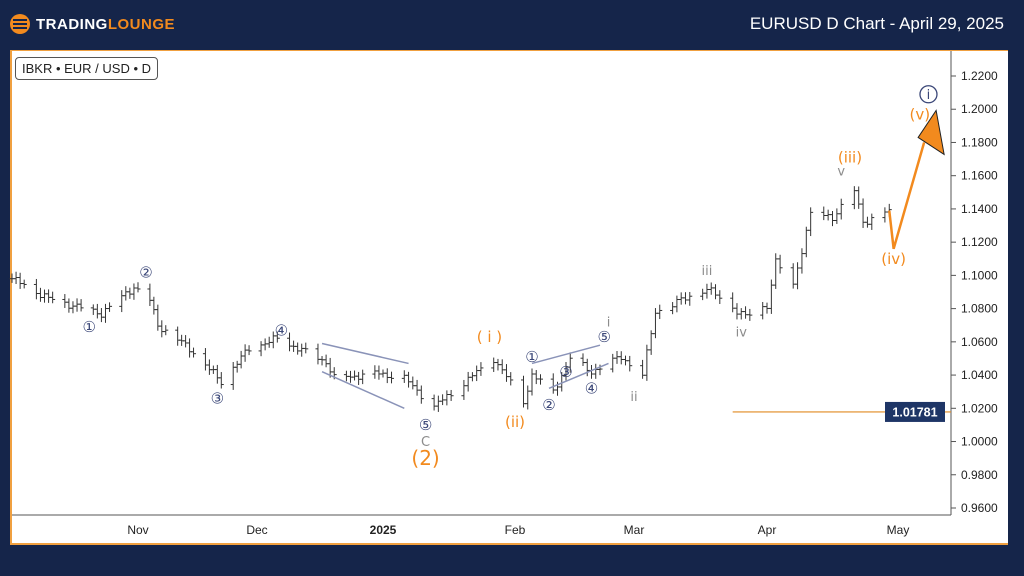 This screenshot has height=576, width=1024. Describe the element at coordinates (256, 530) in the screenshot. I see `x-tick-label: Dec` at that location.